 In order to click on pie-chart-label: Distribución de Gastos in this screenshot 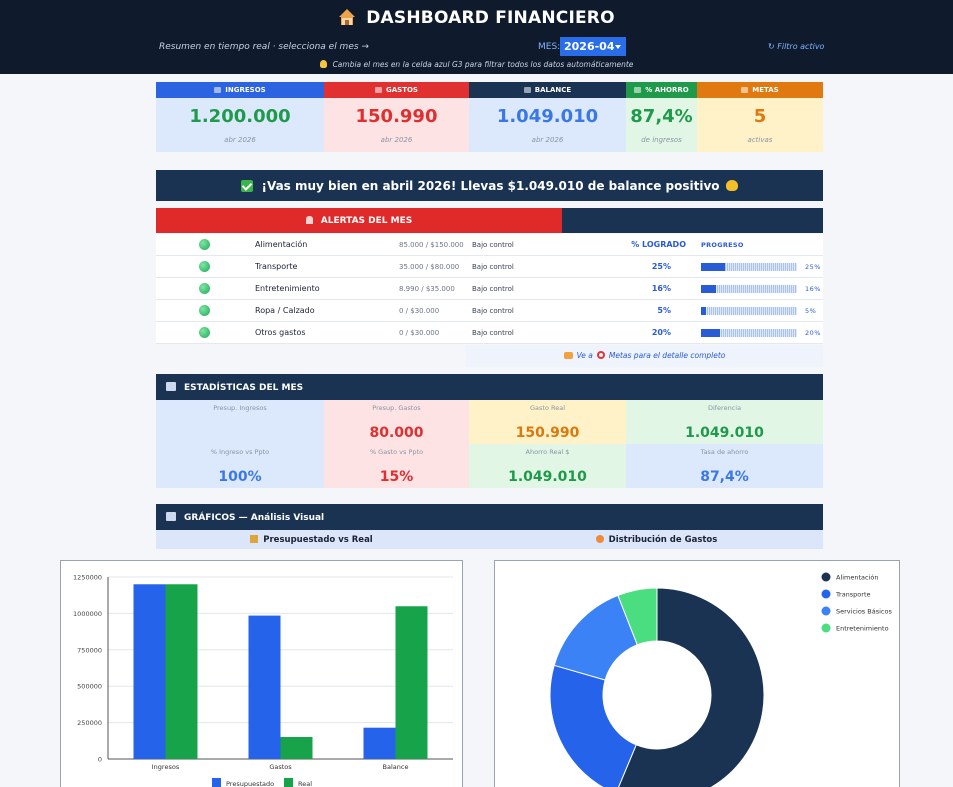, I will do `click(656, 540)`.